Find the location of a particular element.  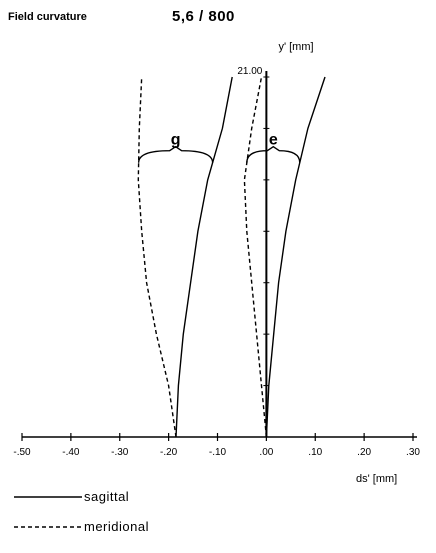

chart-title: Field curvature is located at coordinates (47, 17).